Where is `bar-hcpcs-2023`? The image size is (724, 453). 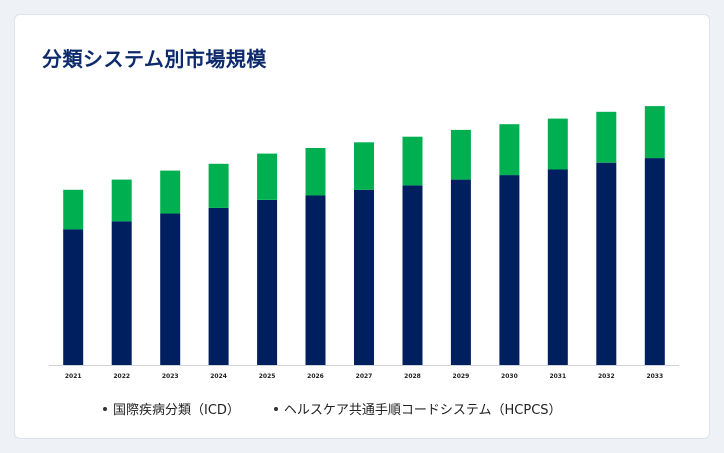 bar-hcpcs-2023 is located at coordinates (170, 192).